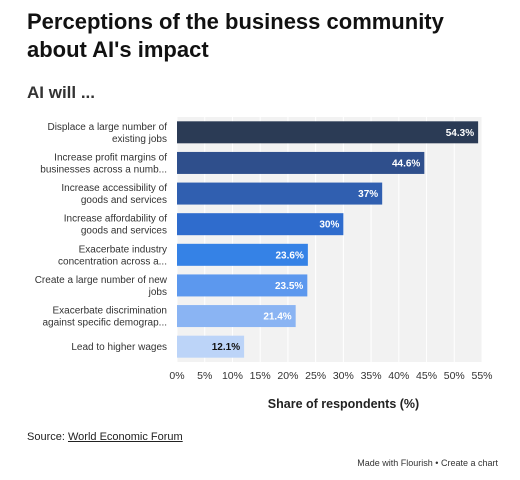  I want to click on category-label-line: jobs, so click(157, 292).